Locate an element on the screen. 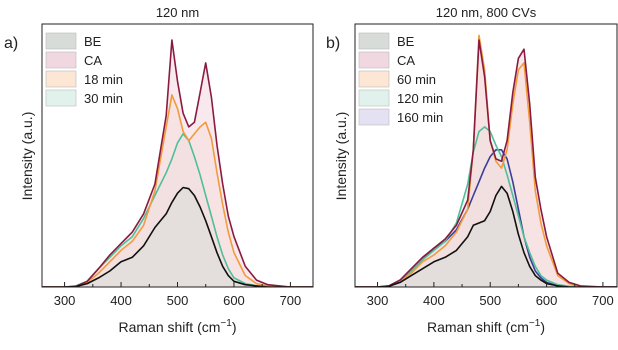 The height and width of the screenshot is (350, 618). legend: BE CA 60 min 120 min 160 min is located at coordinates (400, 79).